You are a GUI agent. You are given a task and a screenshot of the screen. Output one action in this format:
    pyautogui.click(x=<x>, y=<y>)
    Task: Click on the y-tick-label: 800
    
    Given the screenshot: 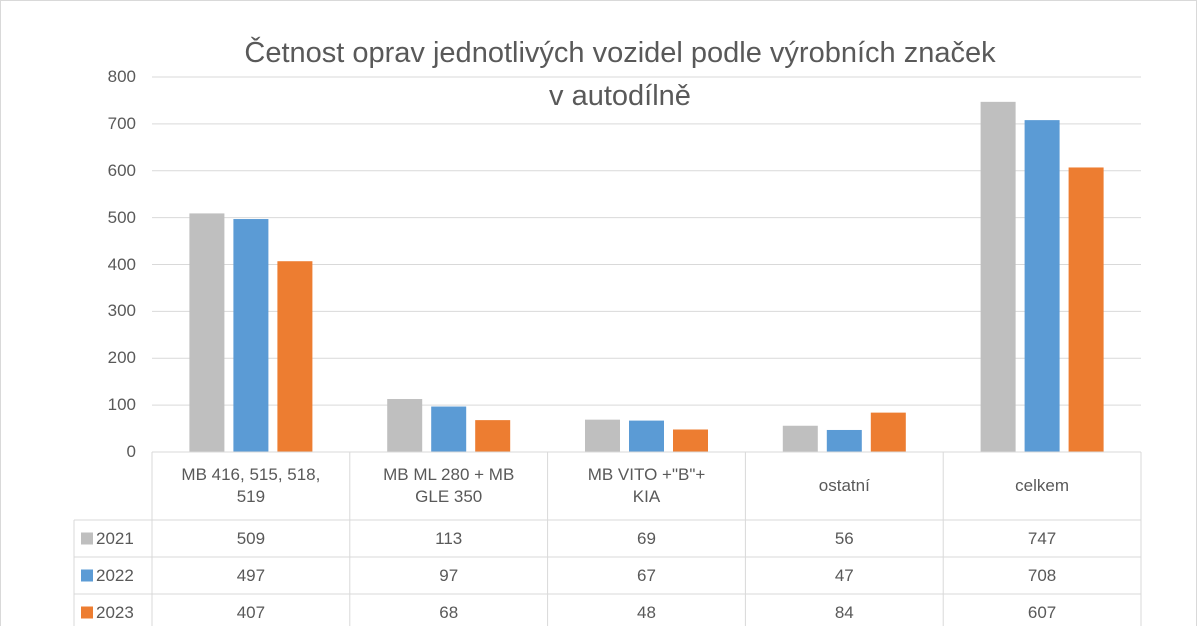 What is the action you would take?
    pyautogui.click(x=121, y=76)
    